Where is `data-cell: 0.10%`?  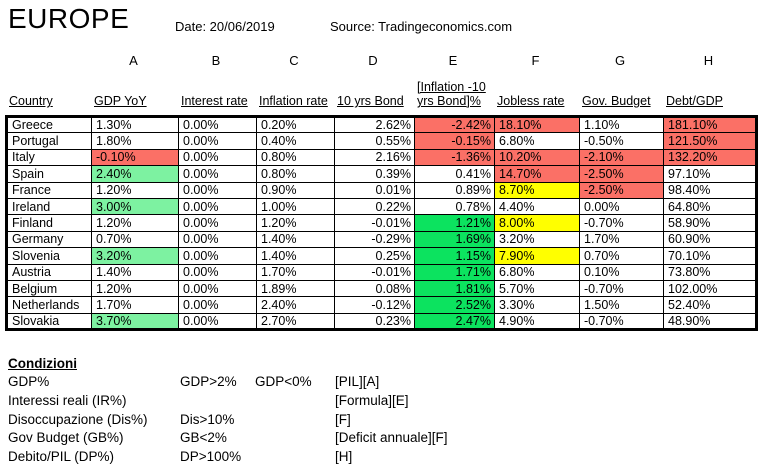 data-cell: 0.10% is located at coordinates (621, 272).